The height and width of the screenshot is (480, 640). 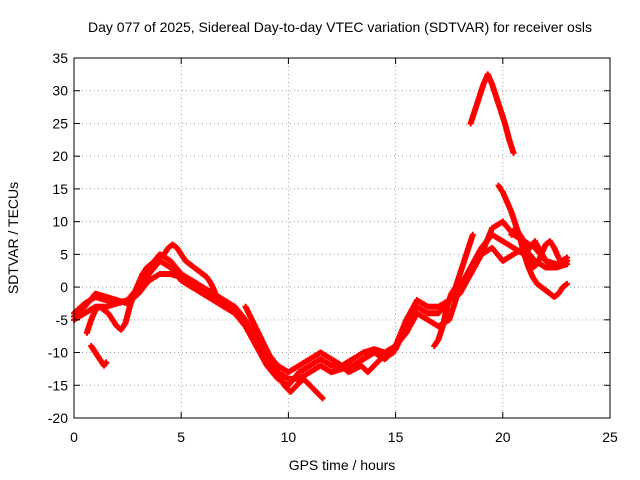 What do you see at coordinates (342, 465) in the screenshot?
I see `x-axis-label: GPS time / hours` at bounding box center [342, 465].